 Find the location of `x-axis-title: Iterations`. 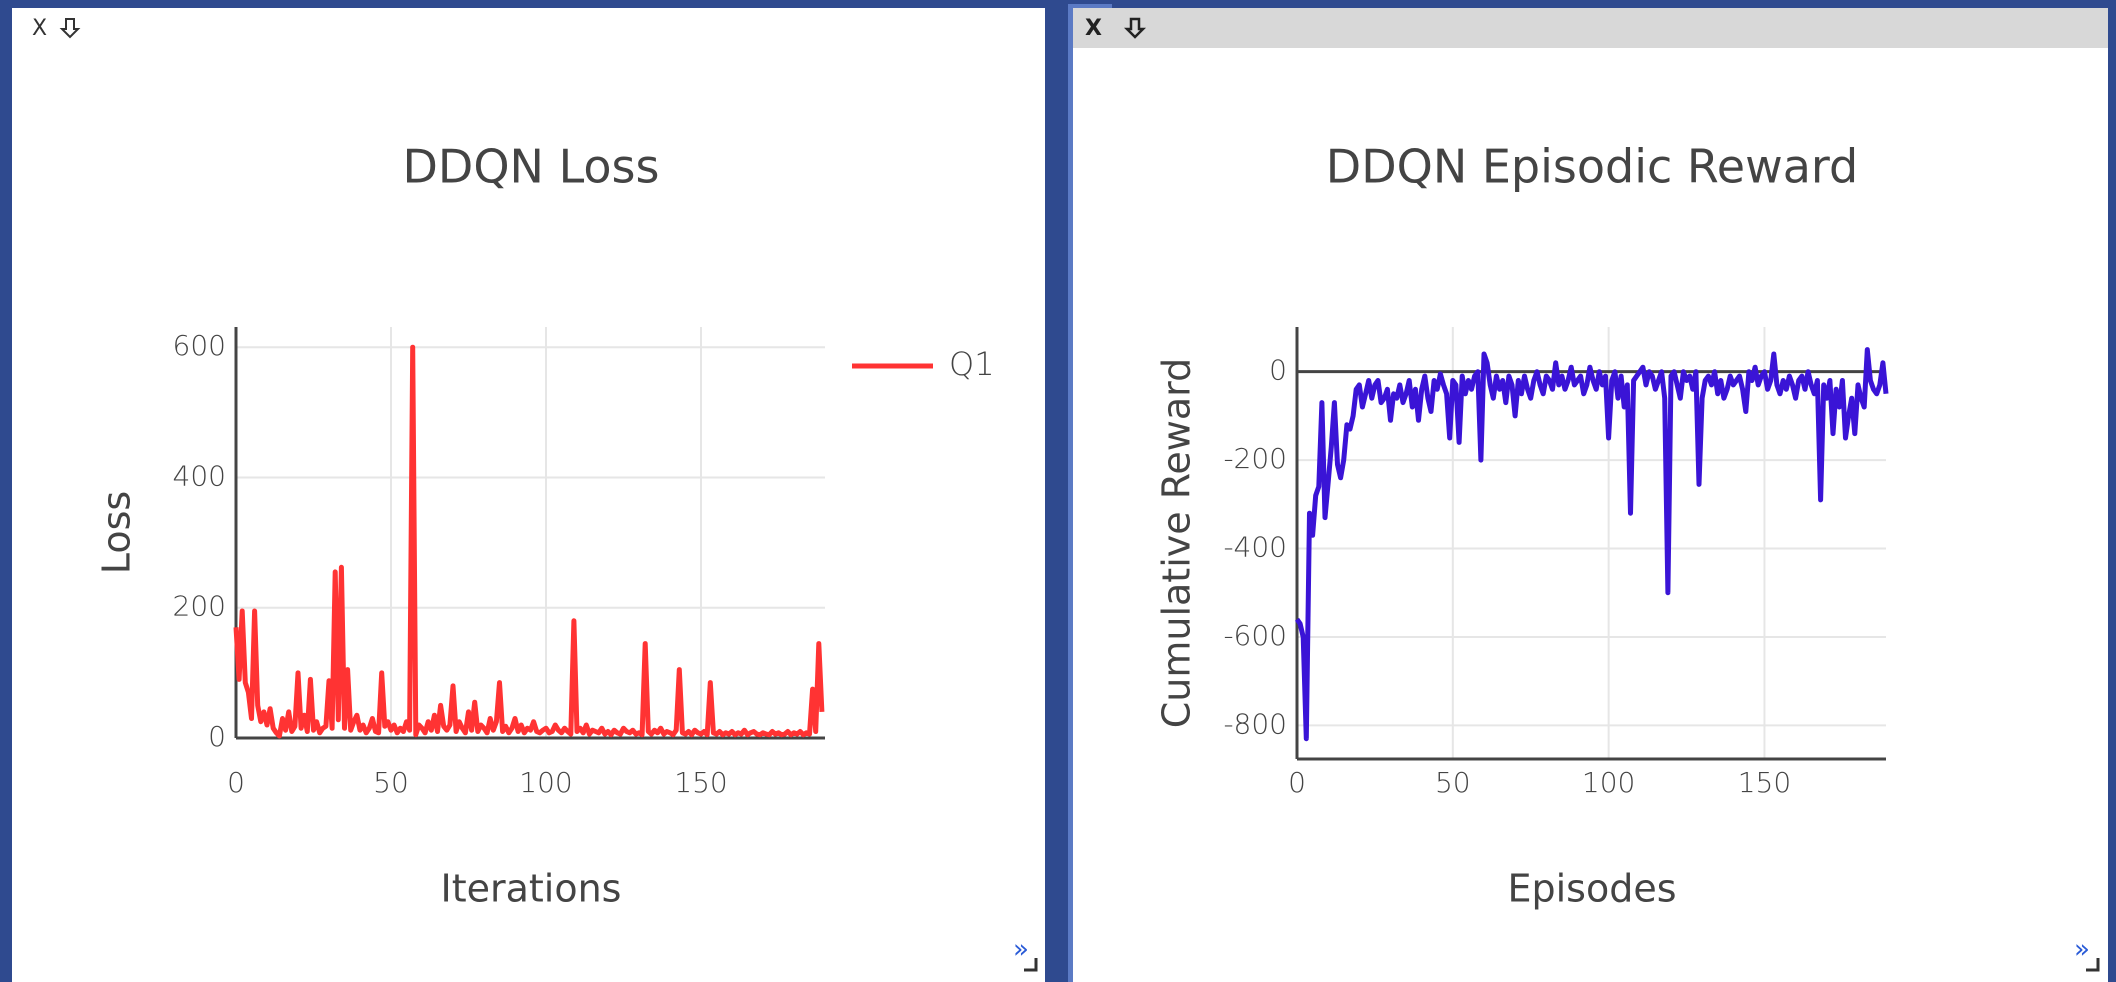

x-axis-title: Iterations is located at coordinates (531, 889).